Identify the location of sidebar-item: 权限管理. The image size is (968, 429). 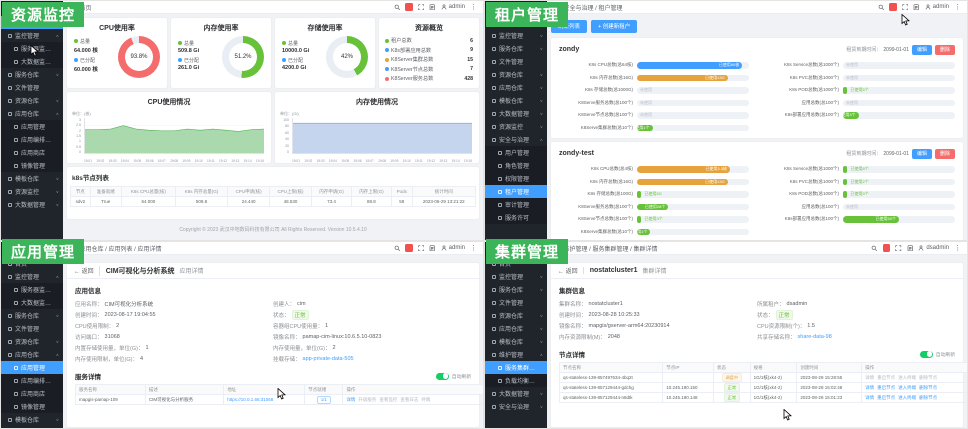
(516, 178).